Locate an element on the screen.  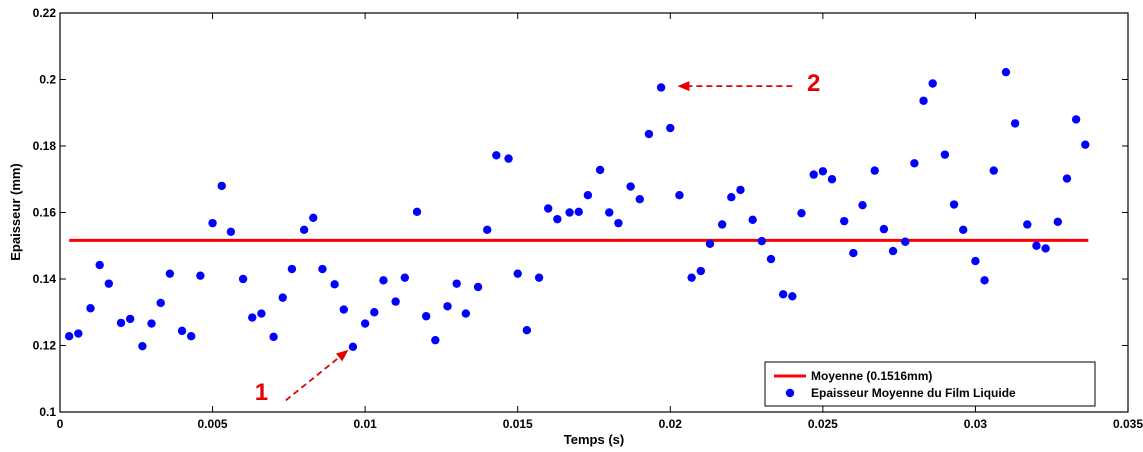
legend-mean-label: Moyenne (0.1516mm) is located at coordinates (871, 376).